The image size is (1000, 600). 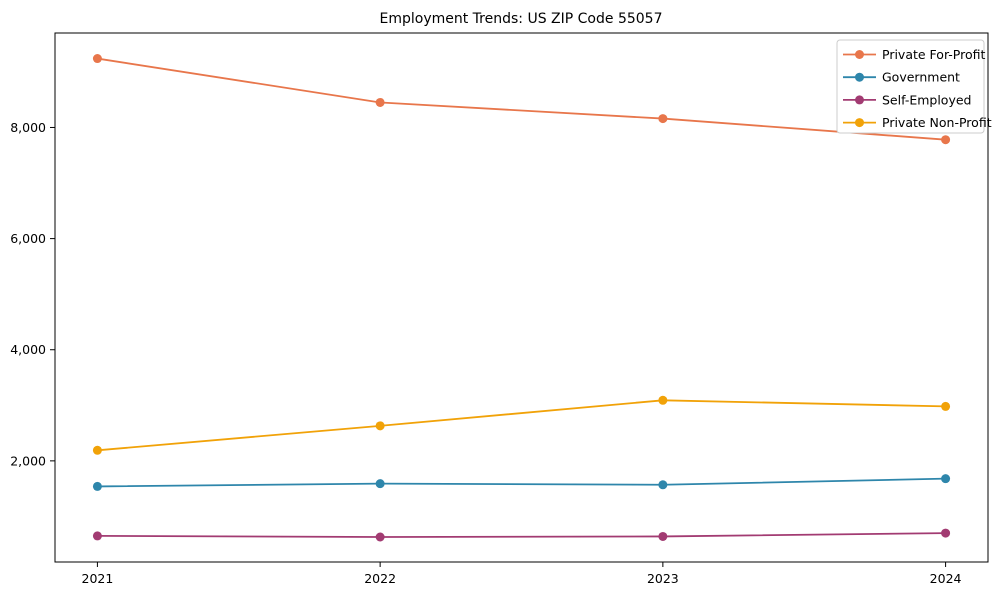 What do you see at coordinates (98, 578) in the screenshot?
I see `x-axis-tick-label: 2021` at bounding box center [98, 578].